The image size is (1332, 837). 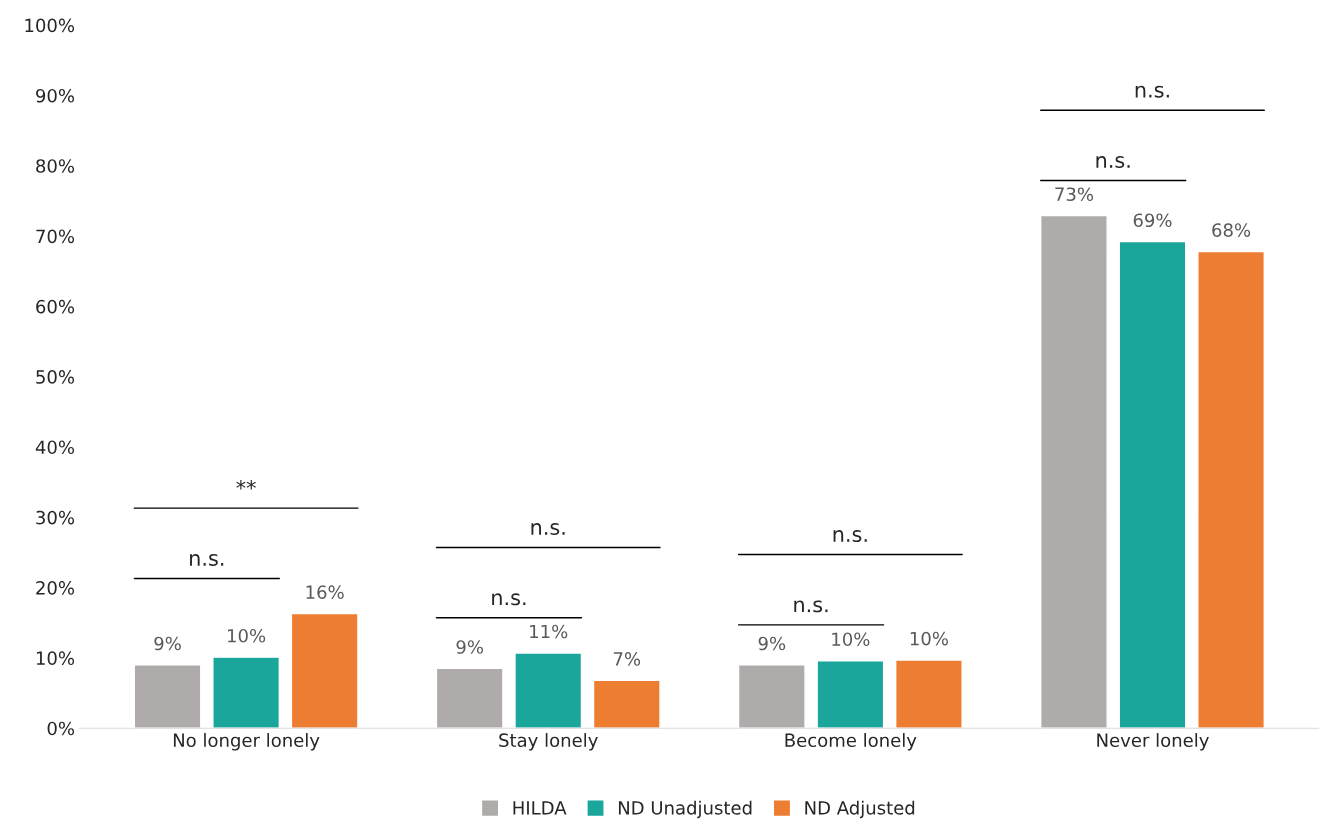 I want to click on x-tick-label: Never lonely, so click(x=1153, y=742).